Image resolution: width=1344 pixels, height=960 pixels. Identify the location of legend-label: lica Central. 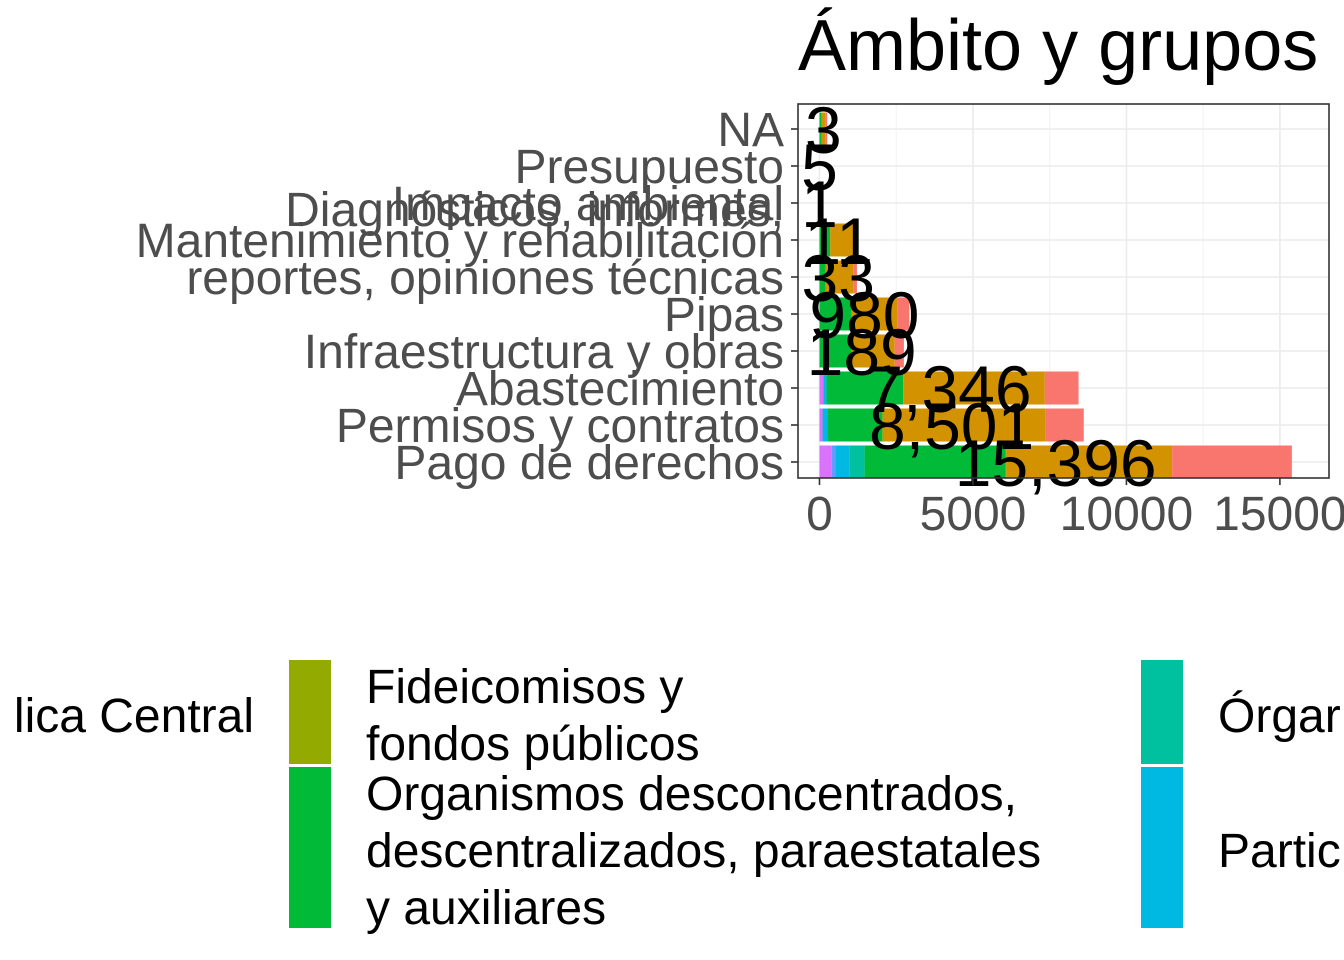
(134, 716).